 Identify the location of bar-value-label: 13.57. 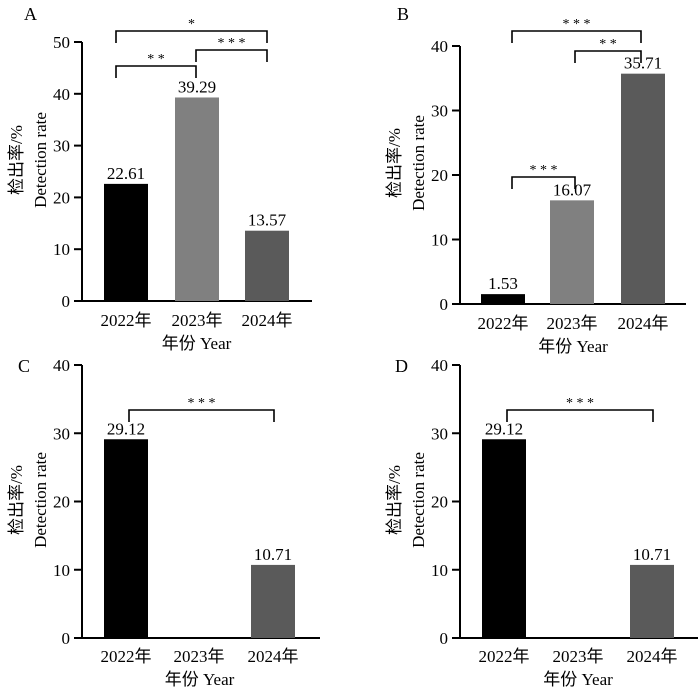
(267, 220).